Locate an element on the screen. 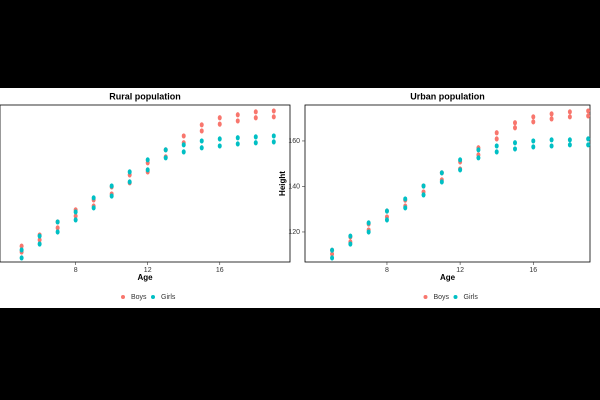 The image size is (600, 400). y-tick-label: 120 is located at coordinates (294, 232).